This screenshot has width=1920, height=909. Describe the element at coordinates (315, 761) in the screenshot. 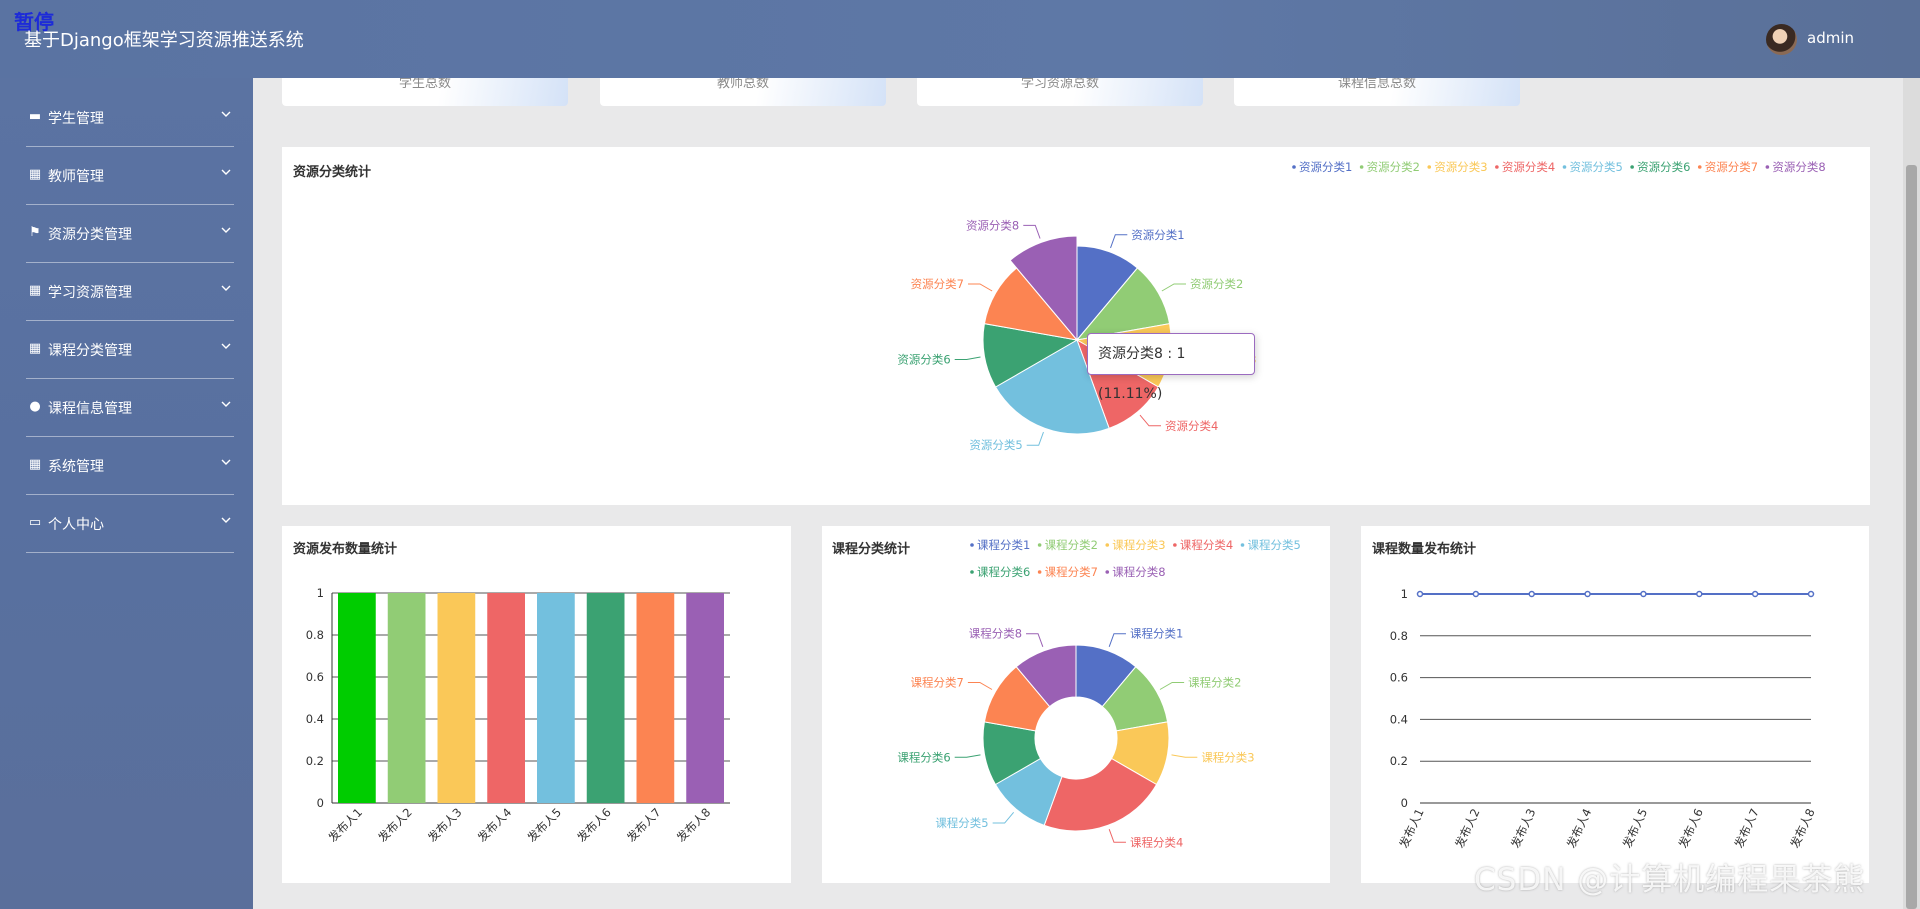

I see `y-tick-label: 0.2` at that location.